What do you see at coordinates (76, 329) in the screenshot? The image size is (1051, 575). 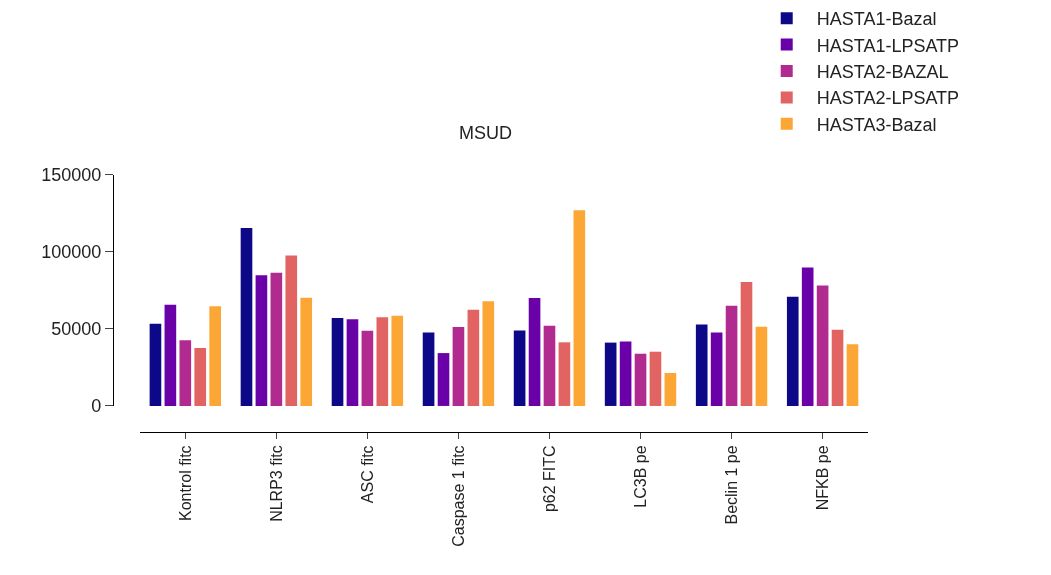 I see `y-tick-label: 50000` at bounding box center [76, 329].